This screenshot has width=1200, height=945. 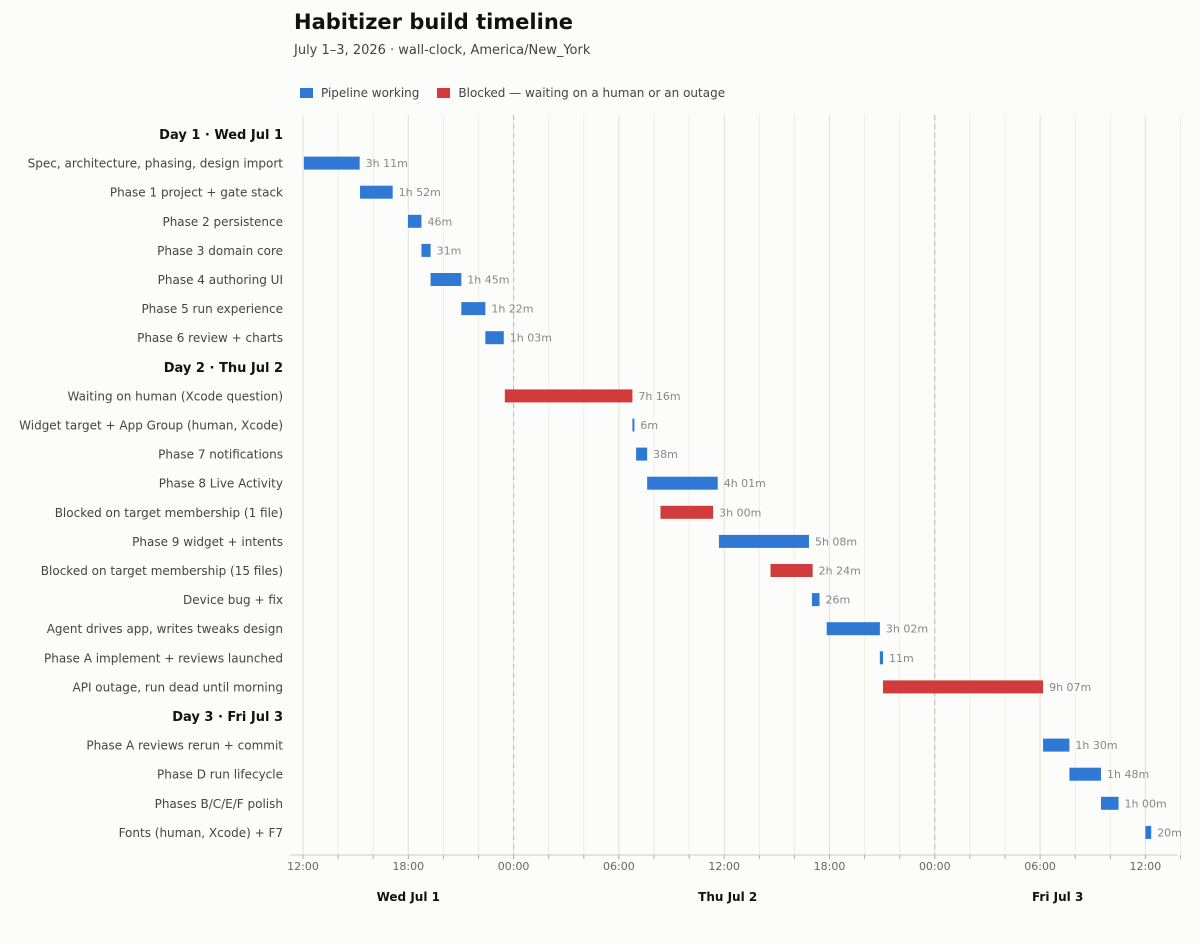 I want to click on duration-label: 31m, so click(x=449, y=250).